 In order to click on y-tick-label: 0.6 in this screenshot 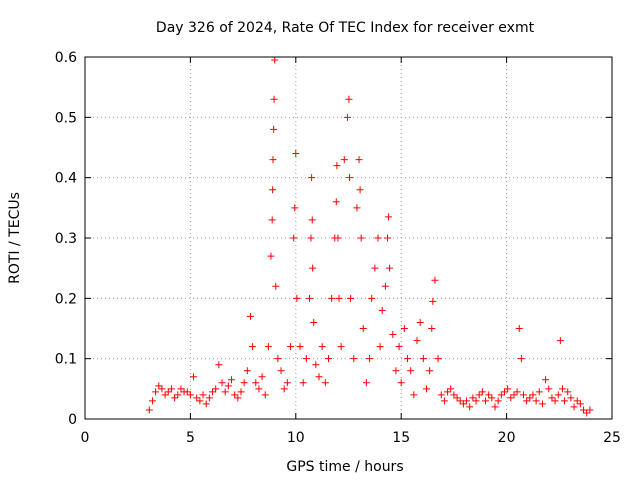, I will do `click(66, 58)`.